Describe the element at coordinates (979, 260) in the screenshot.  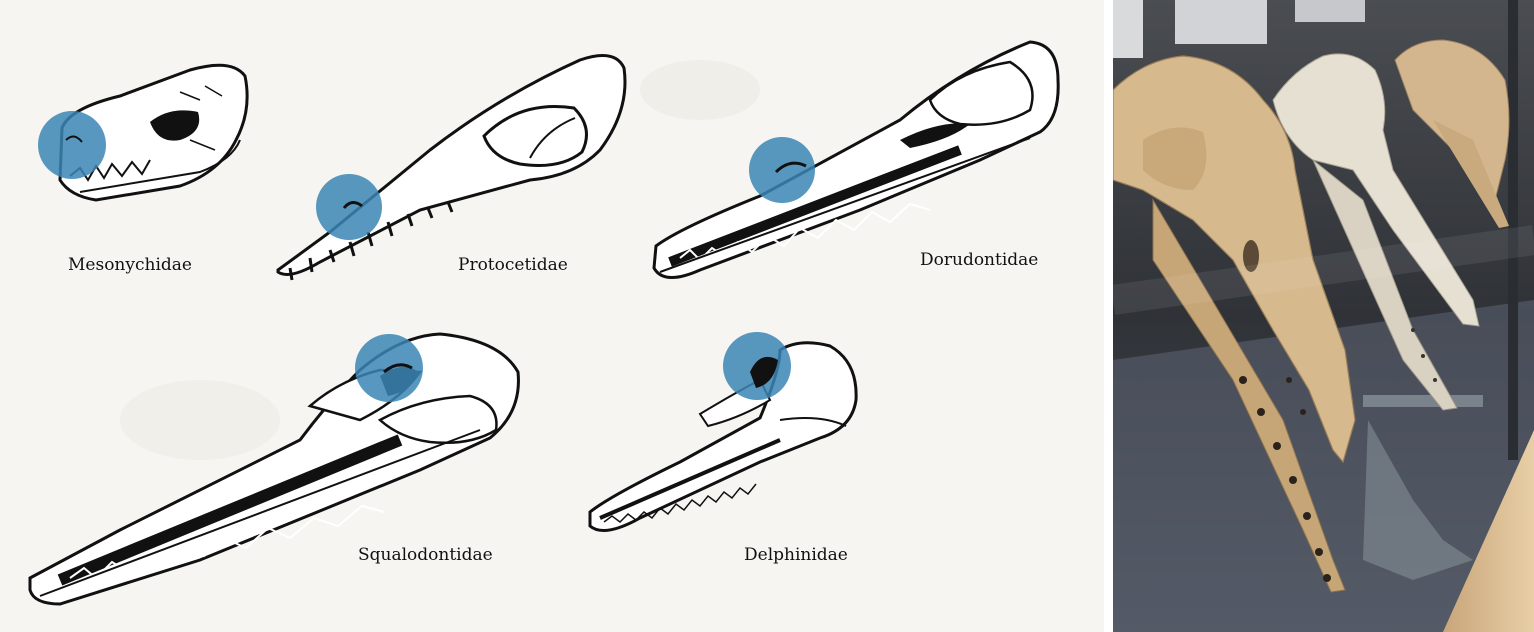
I see `label-dorudontidae: Dorudontidae` at that location.